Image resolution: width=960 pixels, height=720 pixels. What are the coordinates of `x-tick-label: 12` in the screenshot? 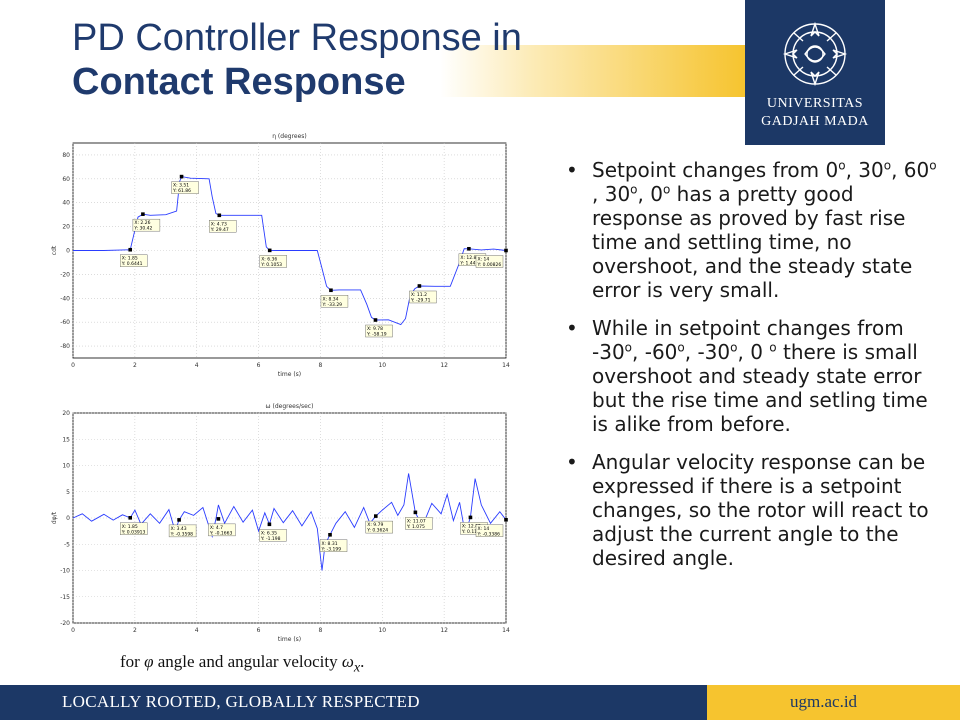 It's located at (444, 630).